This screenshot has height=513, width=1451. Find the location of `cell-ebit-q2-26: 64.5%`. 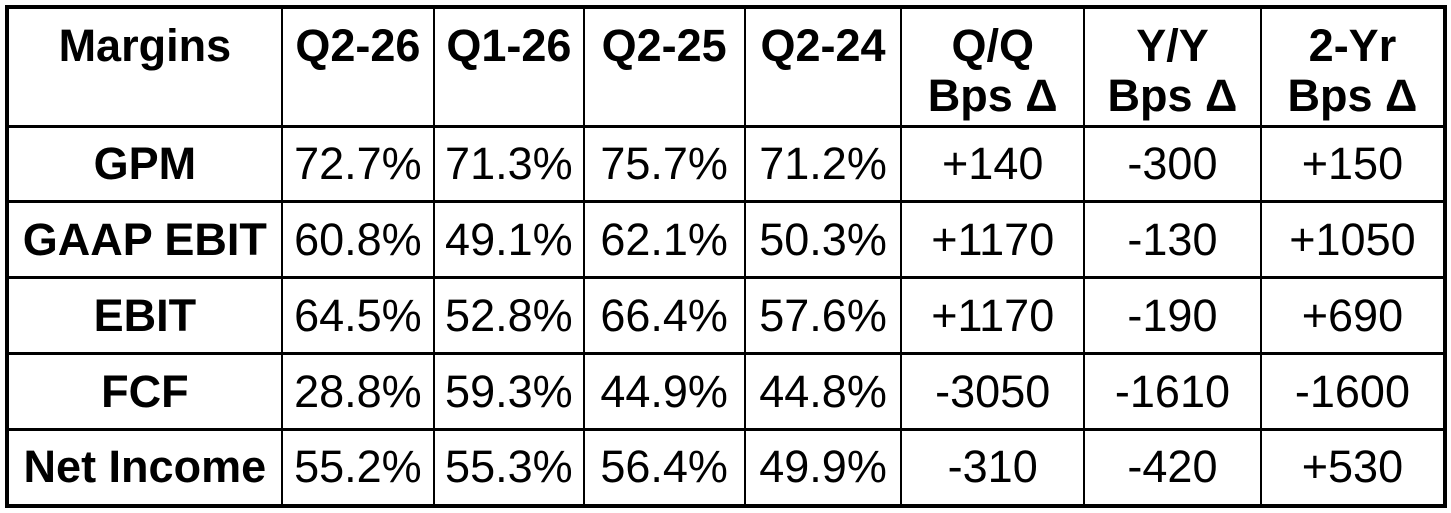

cell-ebit-q2-26: 64.5% is located at coordinates (358, 316).